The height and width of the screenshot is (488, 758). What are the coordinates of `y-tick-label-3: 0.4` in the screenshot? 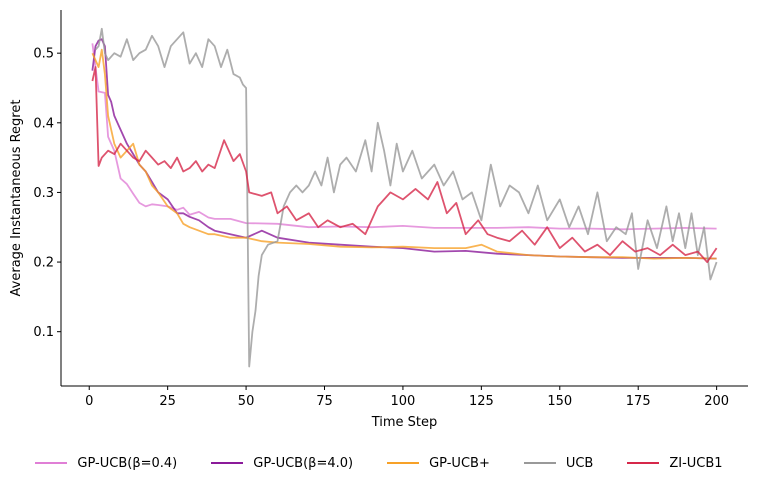 It's located at (43, 123).